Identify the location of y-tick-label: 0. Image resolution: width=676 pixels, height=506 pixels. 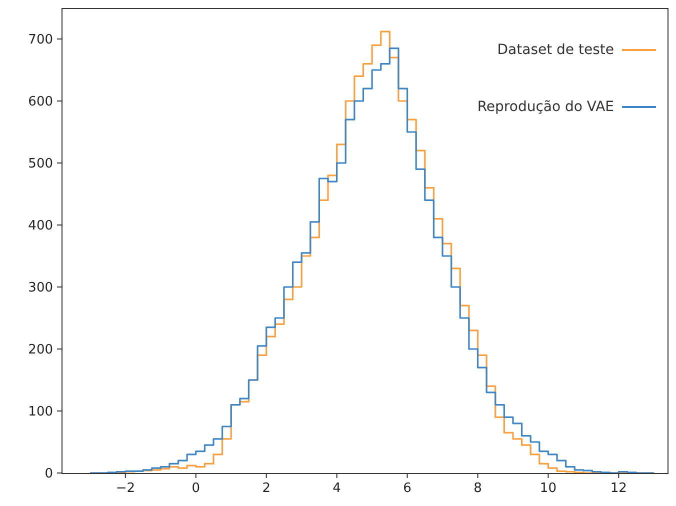
(48, 474).